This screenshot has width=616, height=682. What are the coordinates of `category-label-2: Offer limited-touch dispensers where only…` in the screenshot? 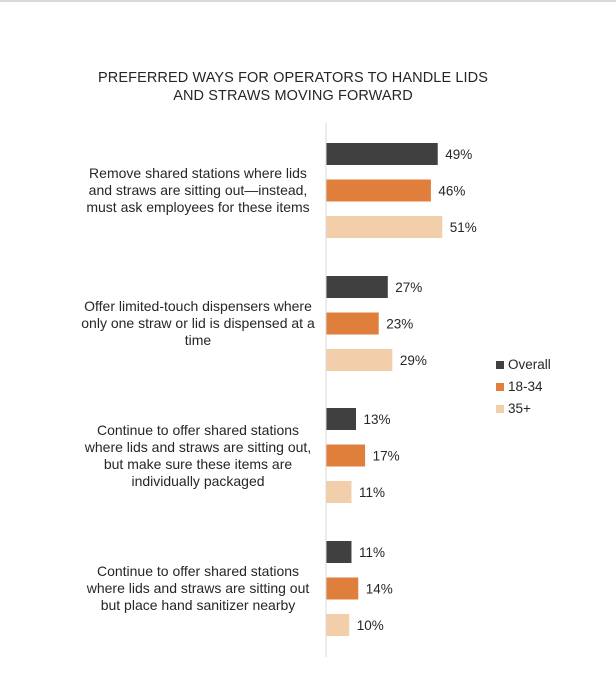 It's located at (198, 323).